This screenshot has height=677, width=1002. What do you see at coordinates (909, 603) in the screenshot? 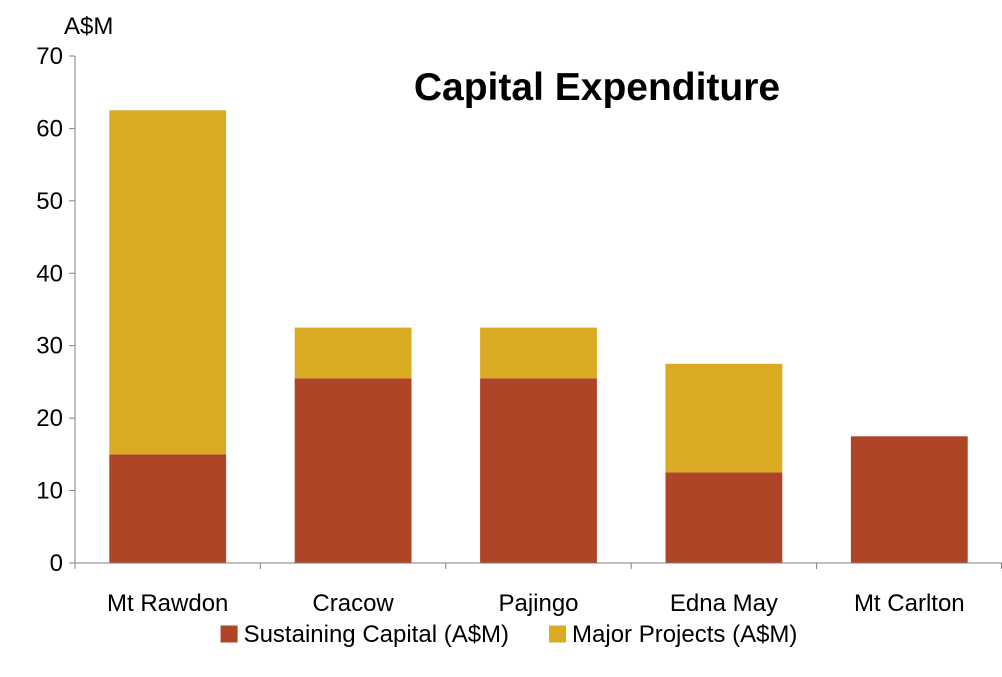
I see `x-category-label-mt-carlton: Mt Carlton` at bounding box center [909, 603].